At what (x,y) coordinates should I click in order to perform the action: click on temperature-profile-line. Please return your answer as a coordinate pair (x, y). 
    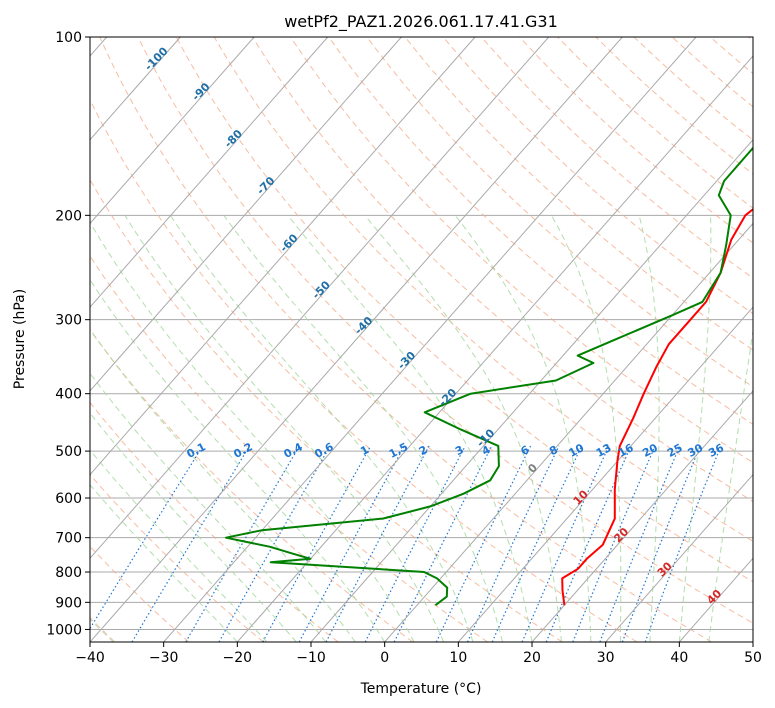
    Looking at the image, I should click on (657, 406).